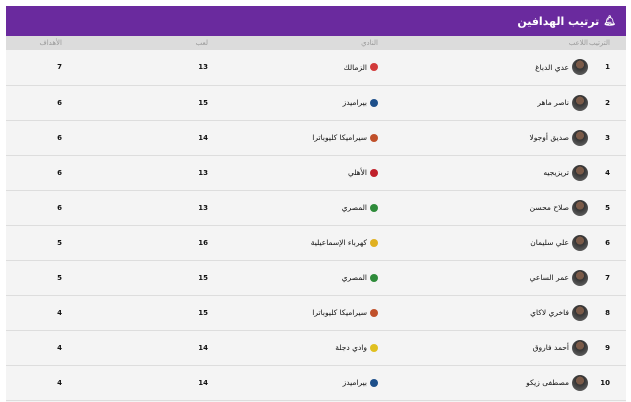  Describe the element at coordinates (483, 207) in the screenshot. I see `player-link: صلاح محسن` at that location.